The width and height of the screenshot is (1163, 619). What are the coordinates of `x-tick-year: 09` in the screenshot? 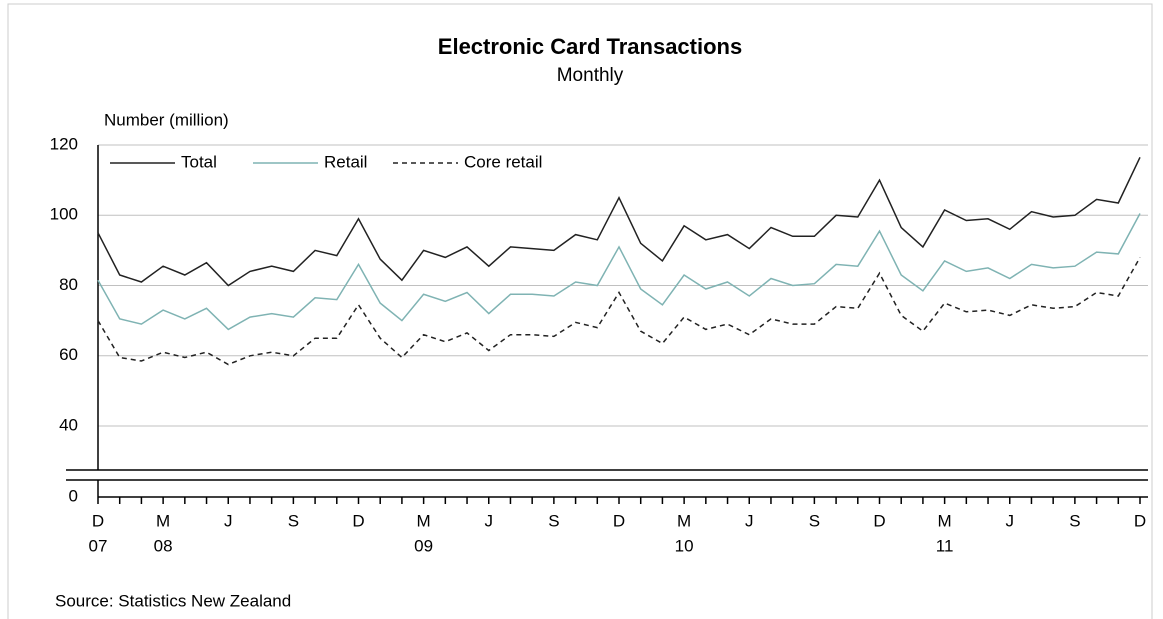 It's located at (423, 545).